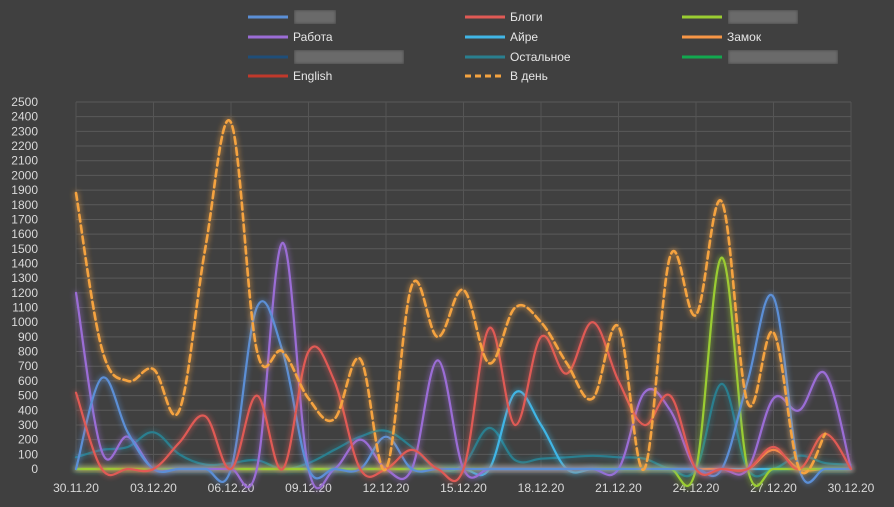 The width and height of the screenshot is (894, 507). Describe the element at coordinates (744, 37) in the screenshot. I see `legend-label: Замок` at that location.